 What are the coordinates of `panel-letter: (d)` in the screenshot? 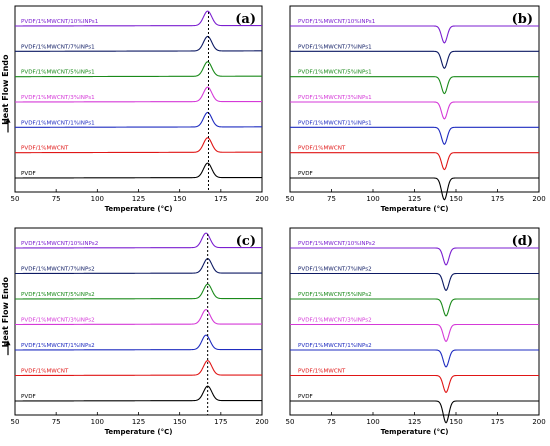 It's located at (522, 241).